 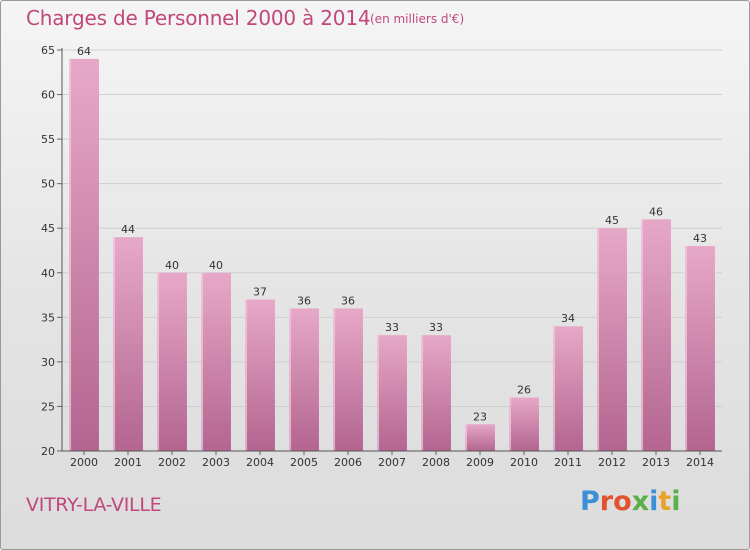 I want to click on y-tick-label: 45, so click(x=48, y=228).